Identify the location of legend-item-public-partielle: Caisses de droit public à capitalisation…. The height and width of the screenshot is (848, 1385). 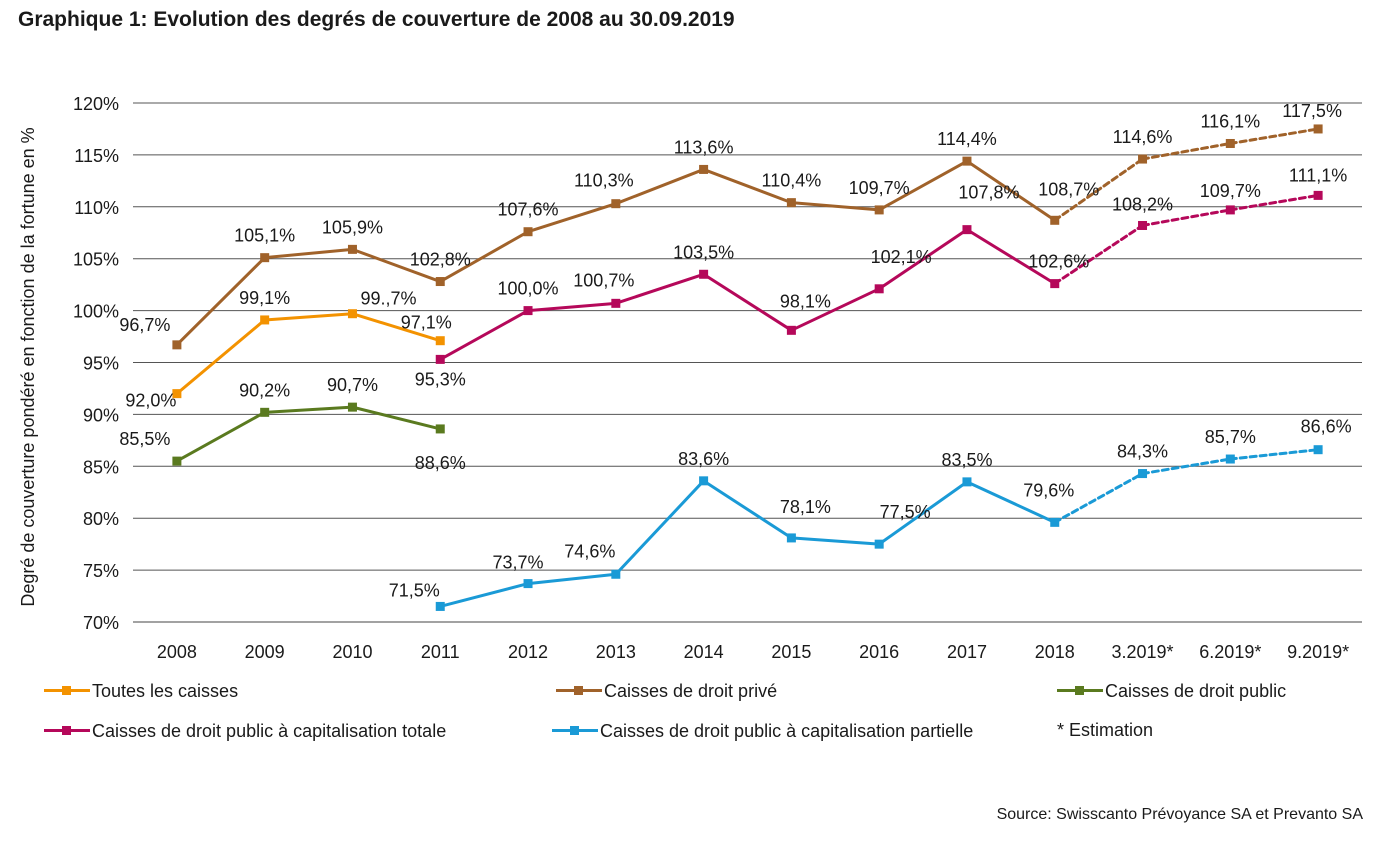
(762, 731).